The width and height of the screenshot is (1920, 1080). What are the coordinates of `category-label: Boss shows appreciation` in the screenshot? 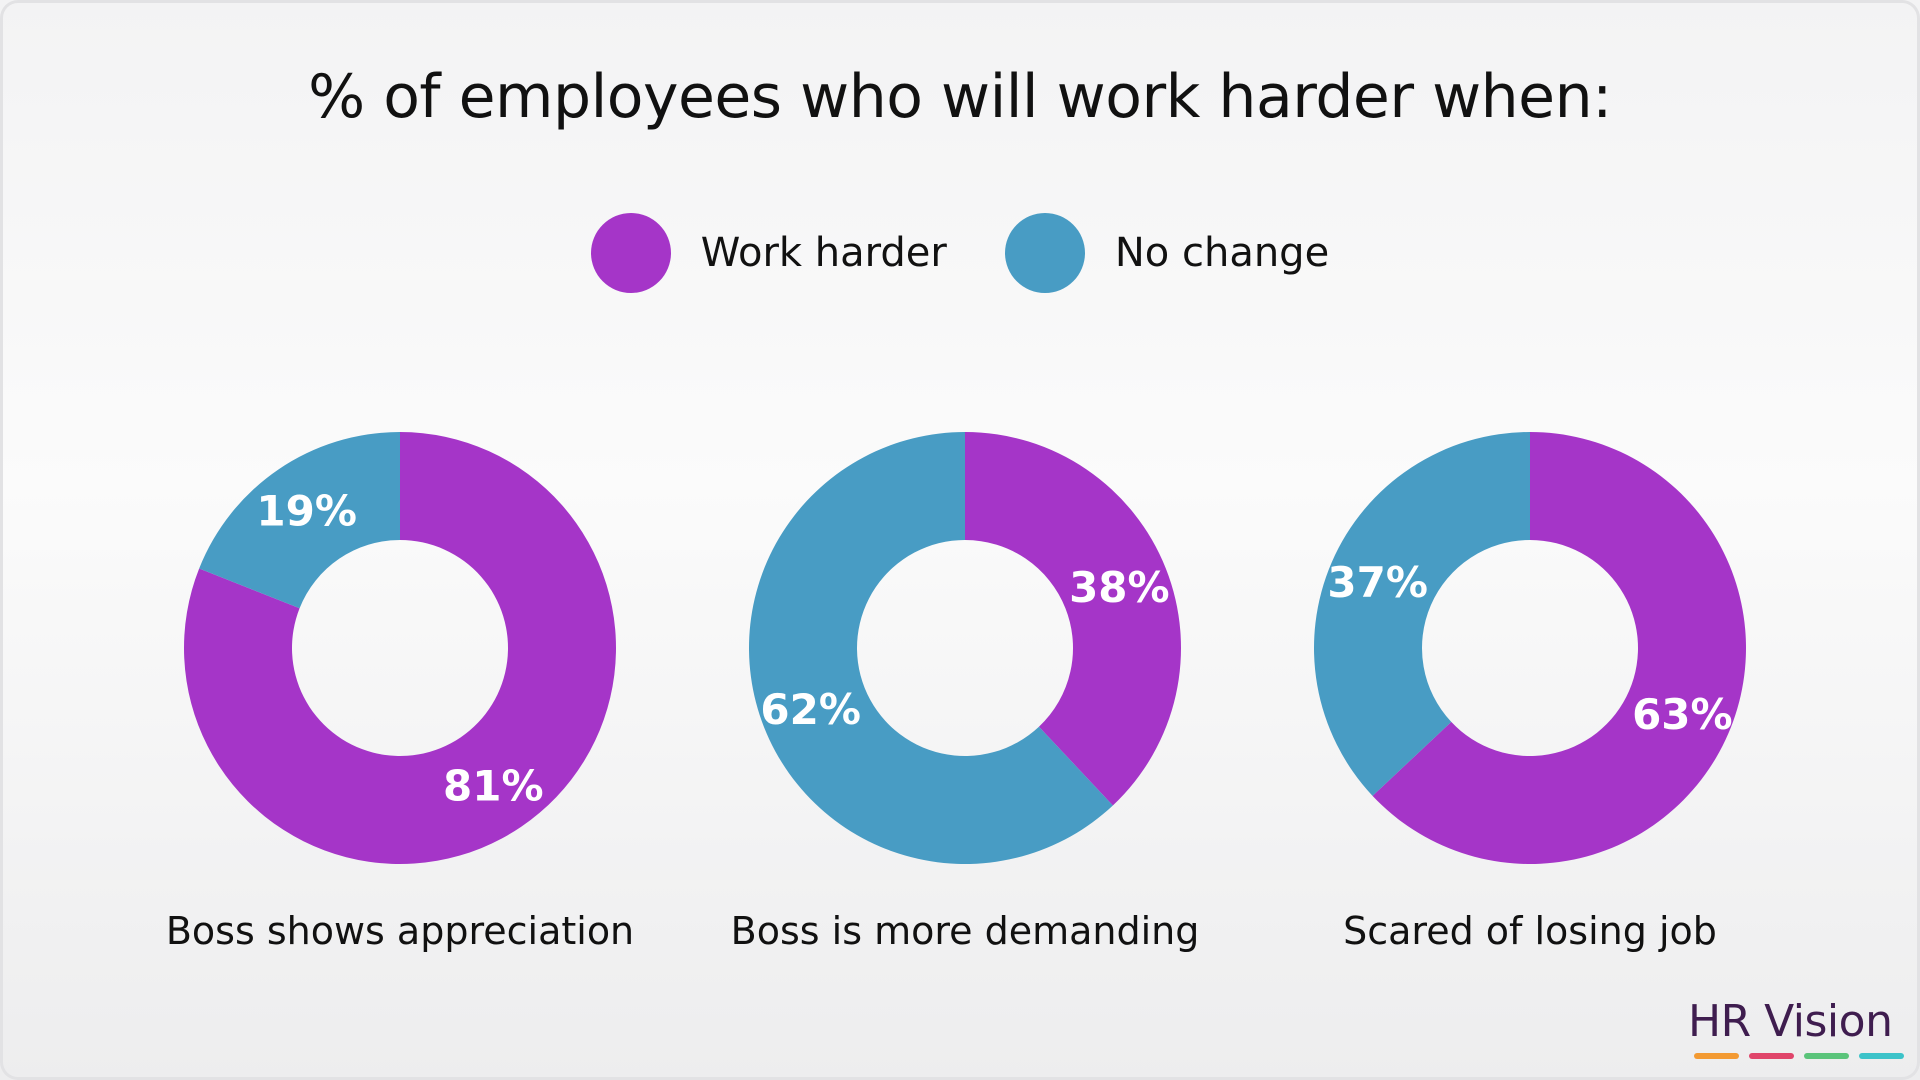 It's located at (400, 931).